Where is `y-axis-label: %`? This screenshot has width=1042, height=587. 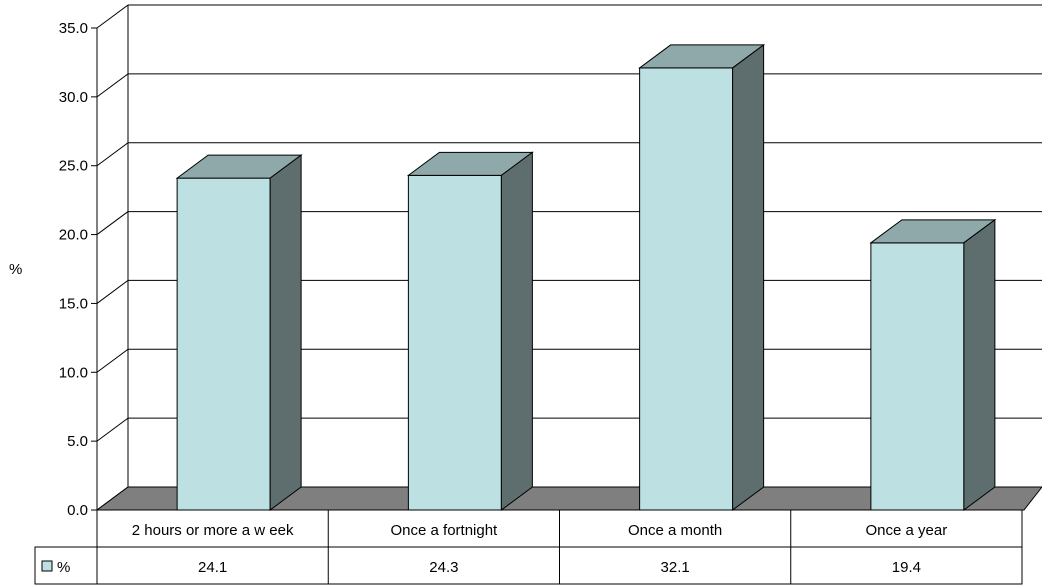
y-axis-label: % is located at coordinates (15, 269).